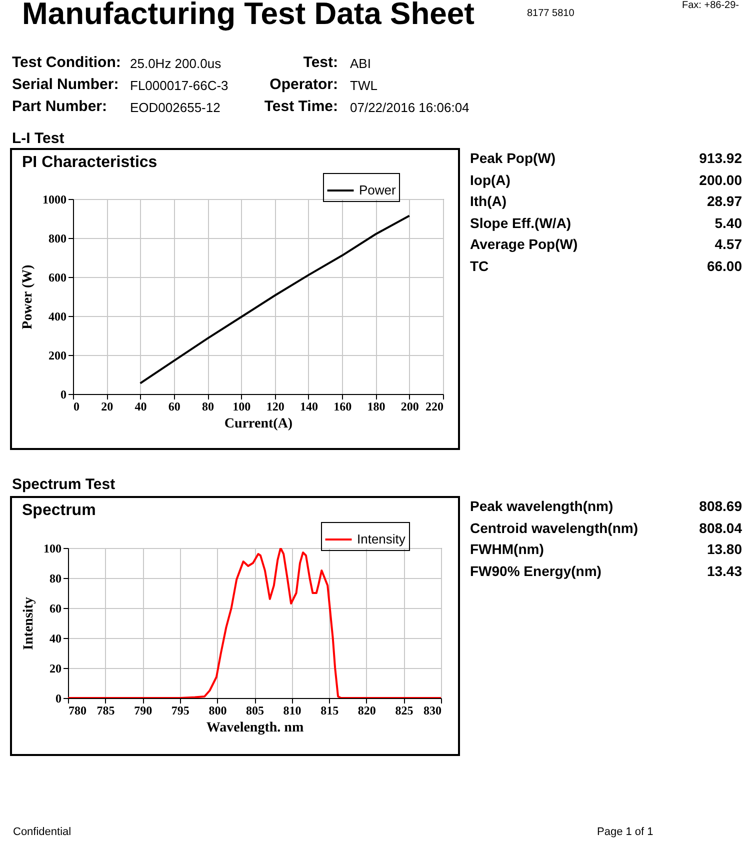  I want to click on text: Average Pop(W), so click(524, 244).